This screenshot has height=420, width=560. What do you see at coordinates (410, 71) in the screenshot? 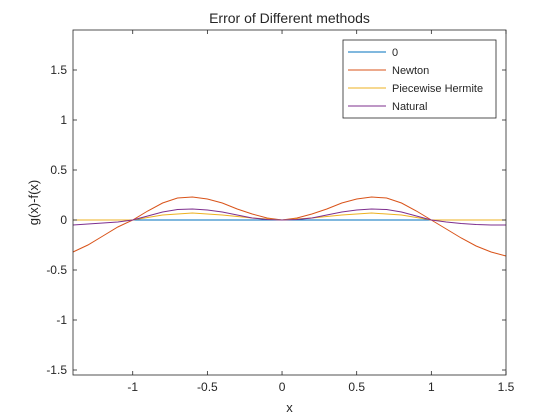
I see `legend-label: Newton` at bounding box center [410, 71].